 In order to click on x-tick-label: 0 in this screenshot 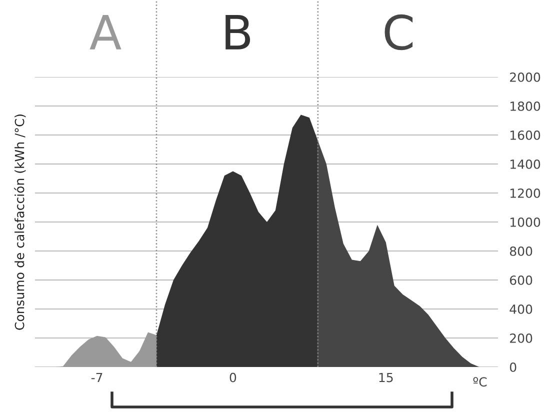, I will do `click(233, 377)`.